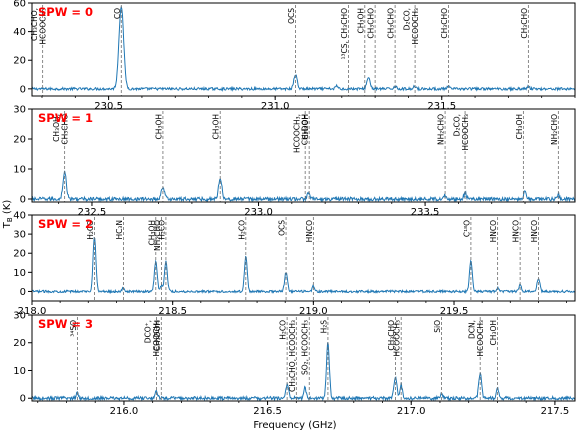 Image resolution: width=581 pixels, height=435 pixels. I want to click on x-tick-label-3-1: 216.5, so click(267, 411).